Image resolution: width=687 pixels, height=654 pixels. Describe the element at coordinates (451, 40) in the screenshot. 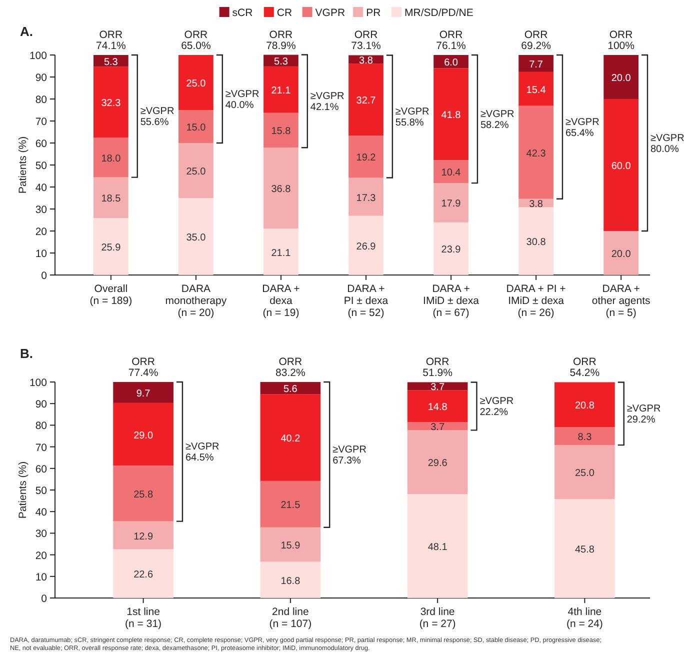

I see `annotation: ORR 76.1%` at that location.